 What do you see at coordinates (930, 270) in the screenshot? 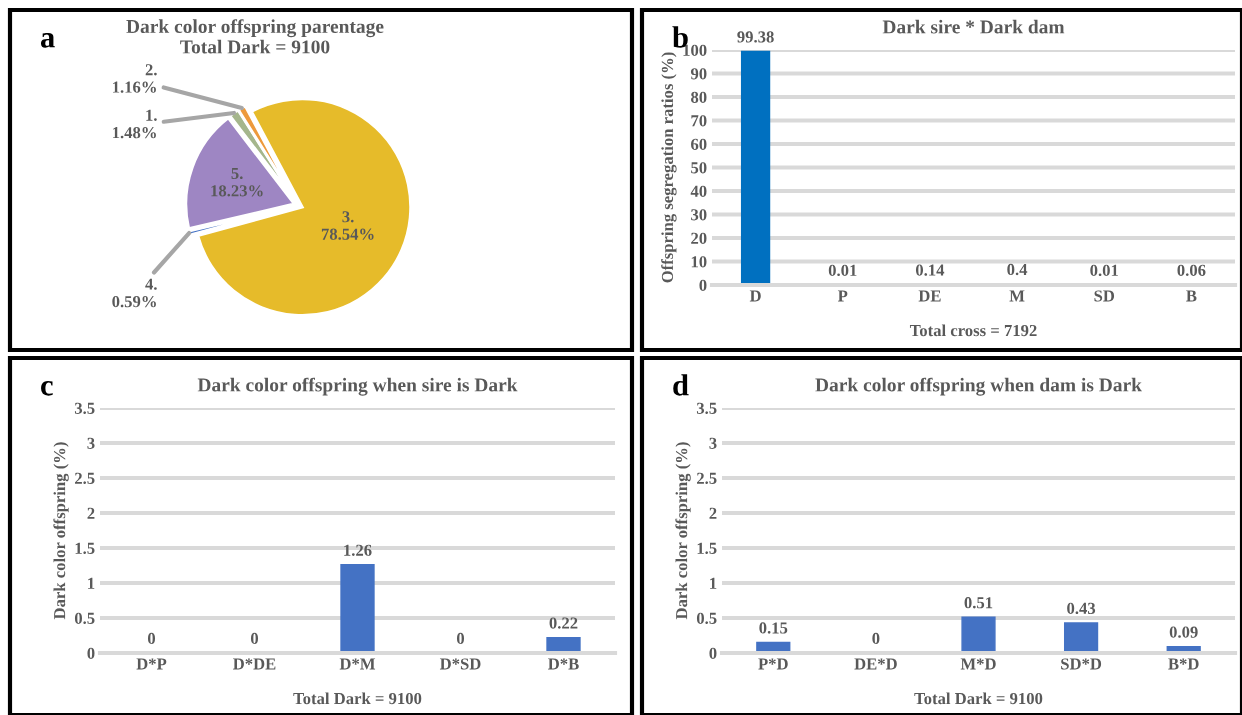
I see `data-label: 0.14` at bounding box center [930, 270].